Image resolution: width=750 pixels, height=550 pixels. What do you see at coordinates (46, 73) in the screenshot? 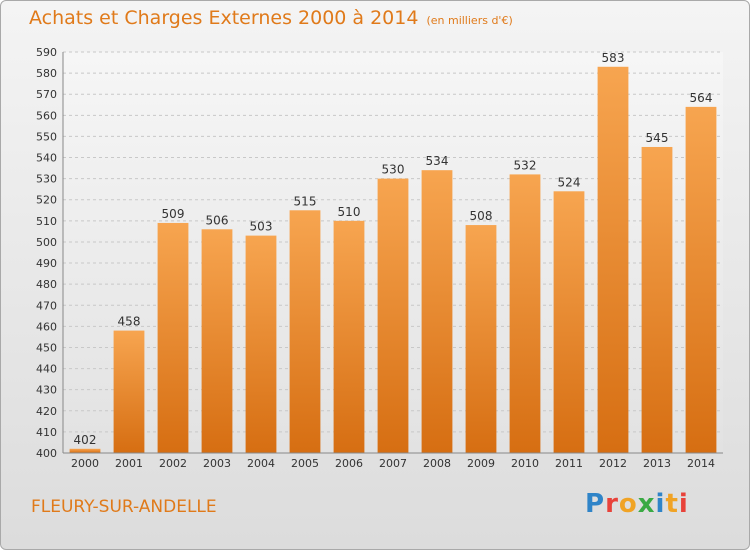
I see `y-tick-label: 580` at bounding box center [46, 73].